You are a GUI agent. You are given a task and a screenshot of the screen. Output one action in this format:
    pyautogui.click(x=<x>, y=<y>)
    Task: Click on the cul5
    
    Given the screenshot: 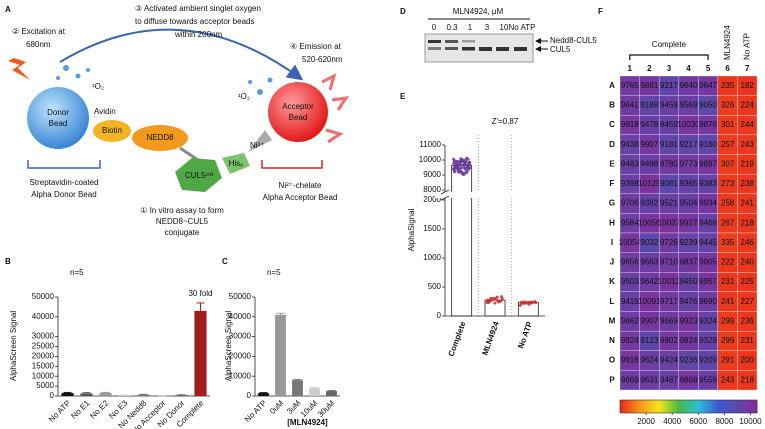 What is the action you would take?
    pyautogui.click(x=198, y=175)
    